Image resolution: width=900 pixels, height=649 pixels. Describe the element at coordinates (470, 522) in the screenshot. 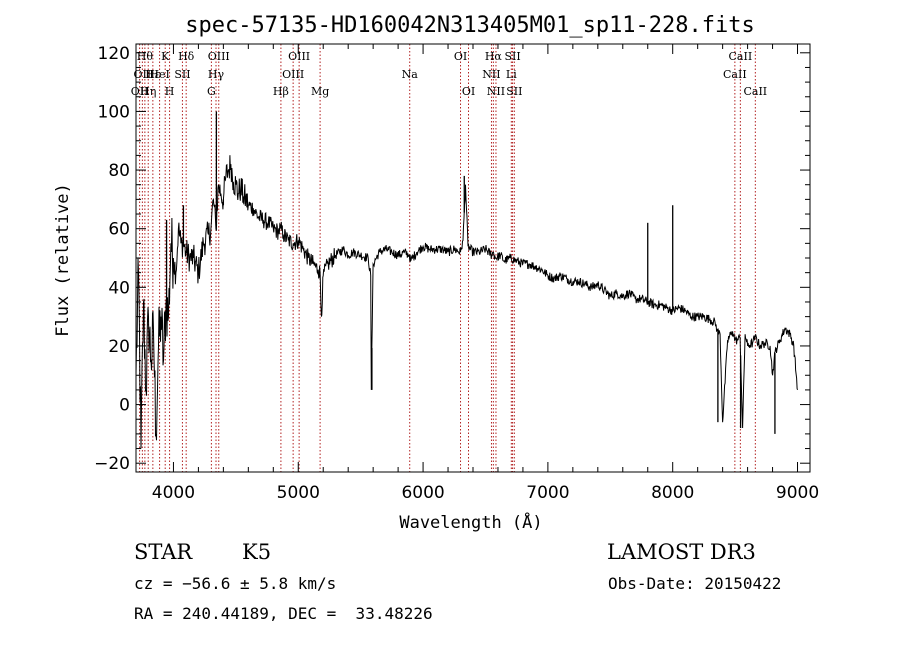

I see `x-axis-label: Wavelength (Å)` at that location.